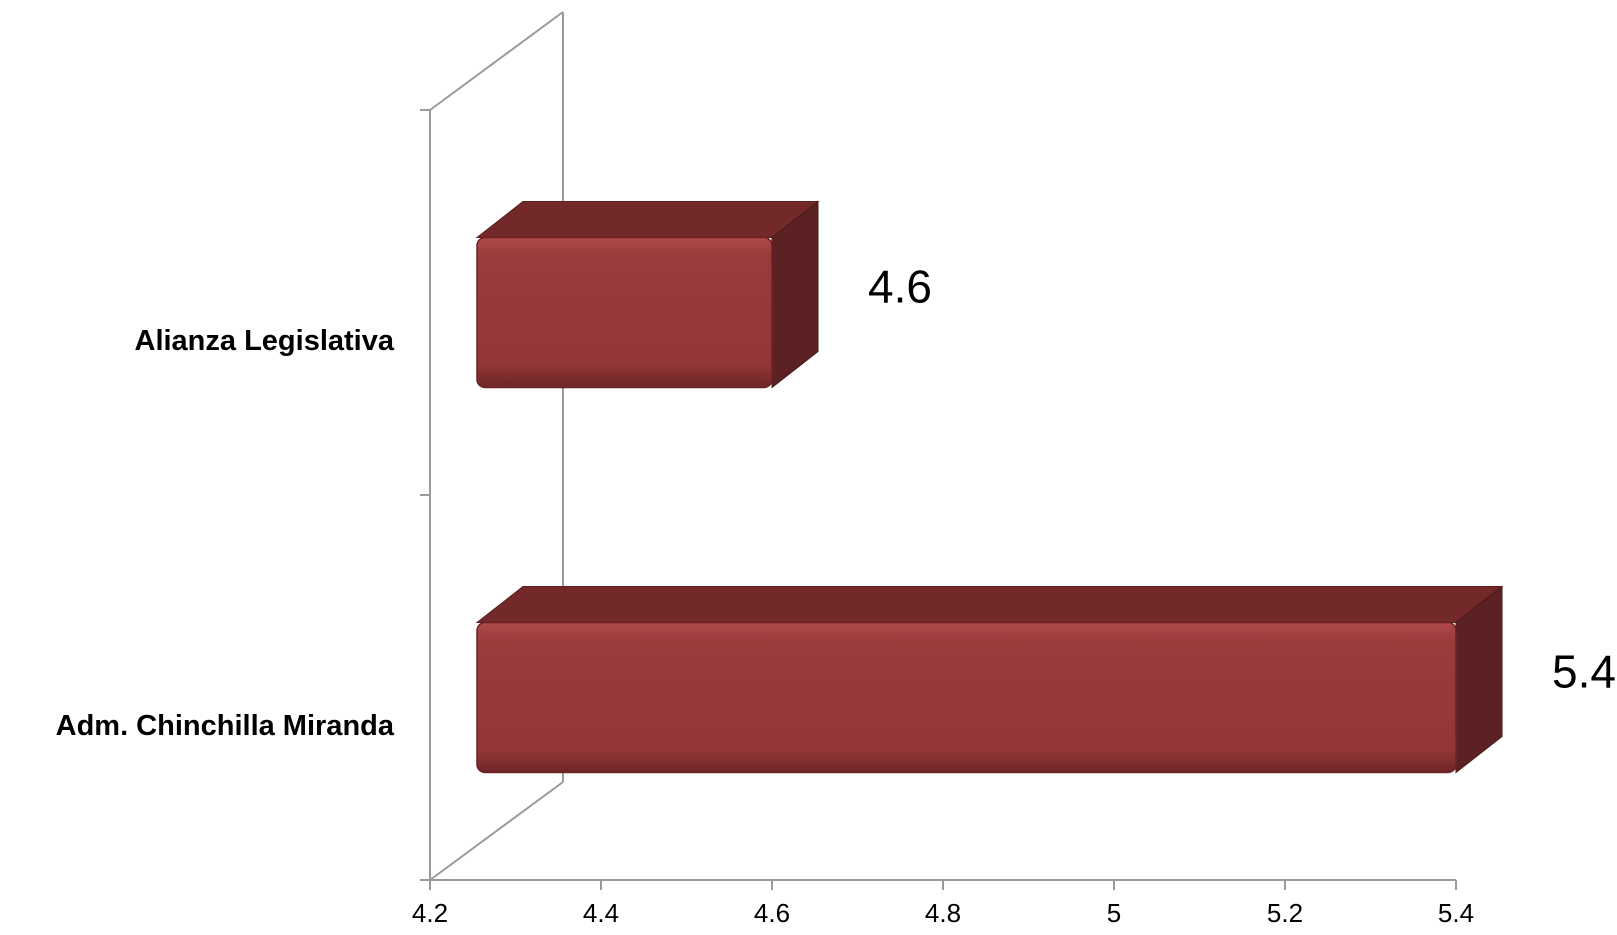 The height and width of the screenshot is (935, 1617). I want to click on x-tick-label: 5.4, so click(1456, 913).